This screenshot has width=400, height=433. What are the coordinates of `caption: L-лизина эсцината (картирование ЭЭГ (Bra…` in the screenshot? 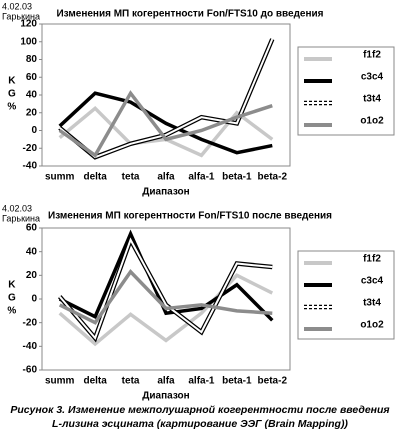 It's located at (200, 424).